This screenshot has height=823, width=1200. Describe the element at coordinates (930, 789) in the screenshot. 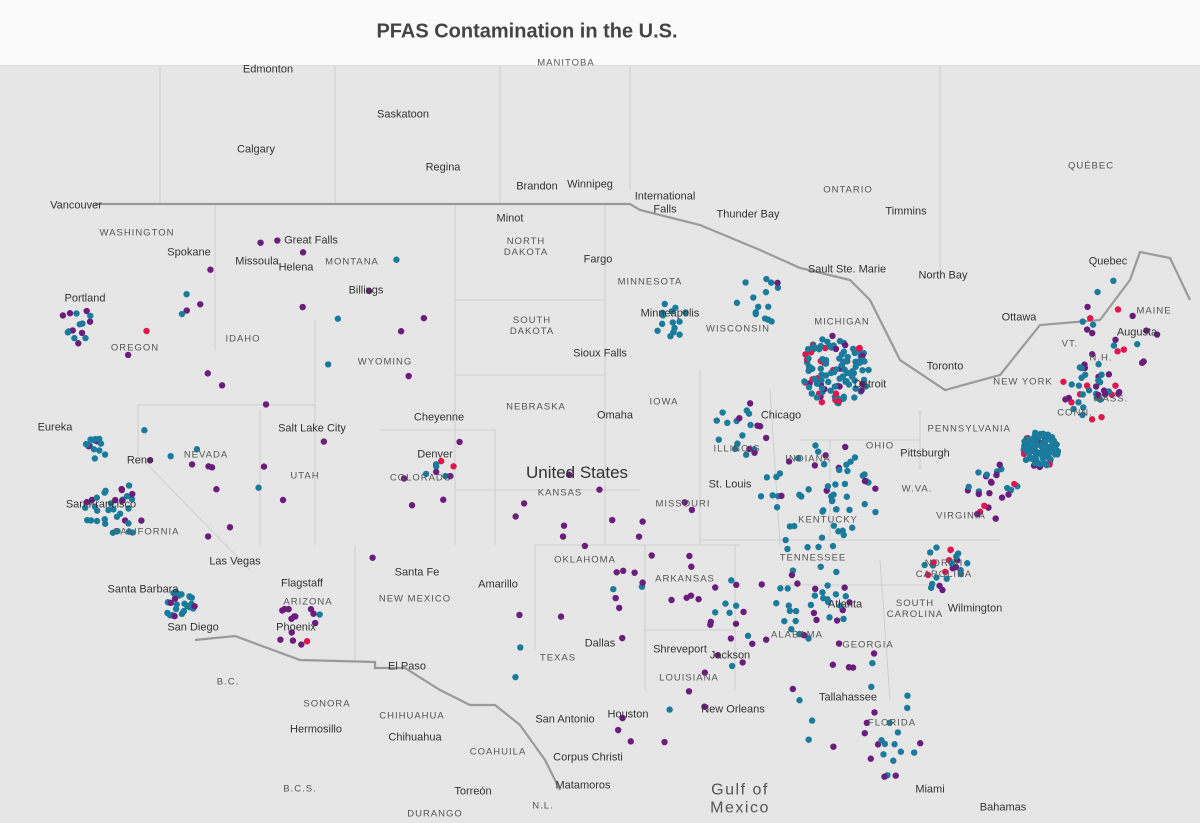

I see `city-label: Miami` at that location.